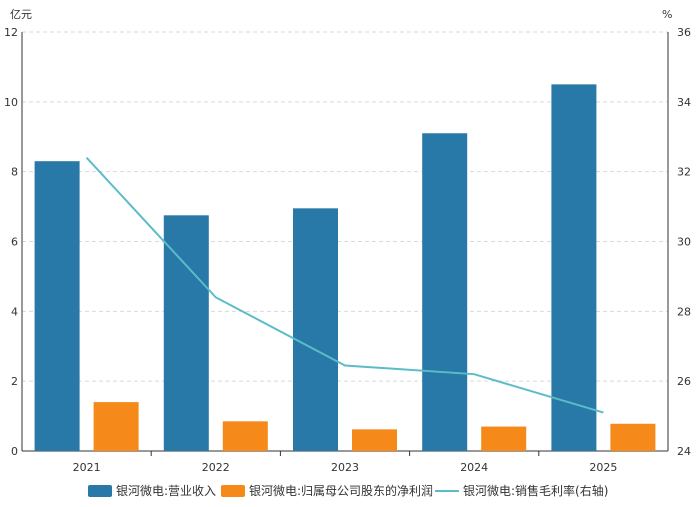 The image size is (700, 507). What do you see at coordinates (345, 467) in the screenshot?
I see `x-tick-label: 2023` at bounding box center [345, 467].